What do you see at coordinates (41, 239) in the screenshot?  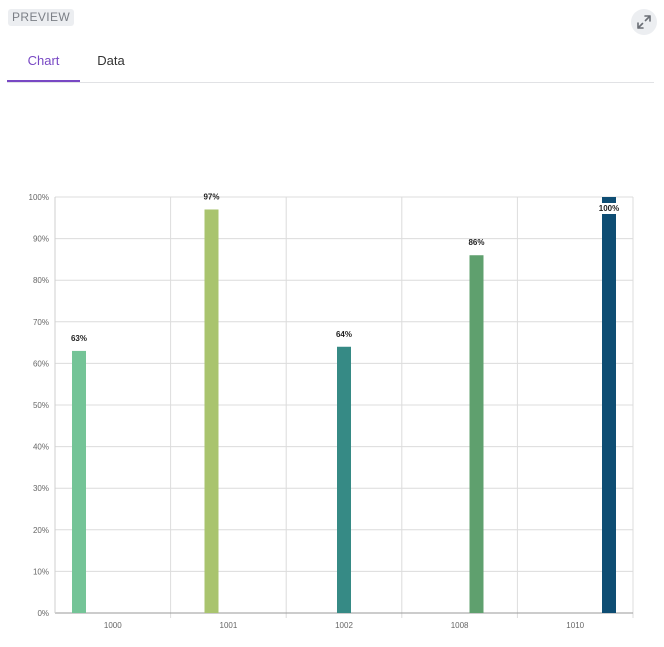 I see `y-tick-label: 90%` at bounding box center [41, 239].